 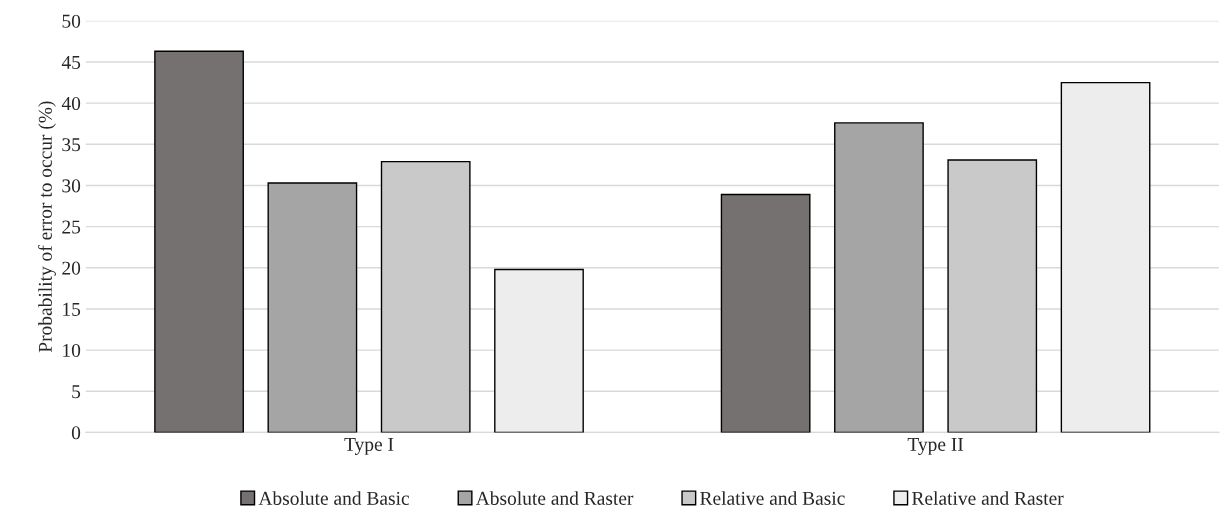 I want to click on legend-label: Relative and Raster, so click(x=988, y=498).